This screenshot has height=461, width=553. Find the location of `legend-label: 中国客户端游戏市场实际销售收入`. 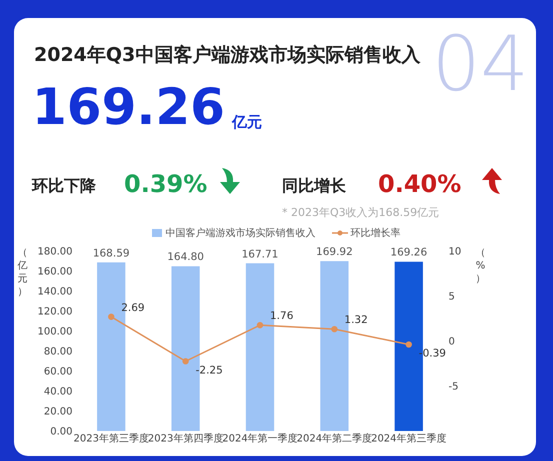

legend-label: 中国客户端游戏市场实际销售收入 is located at coordinates (241, 233).